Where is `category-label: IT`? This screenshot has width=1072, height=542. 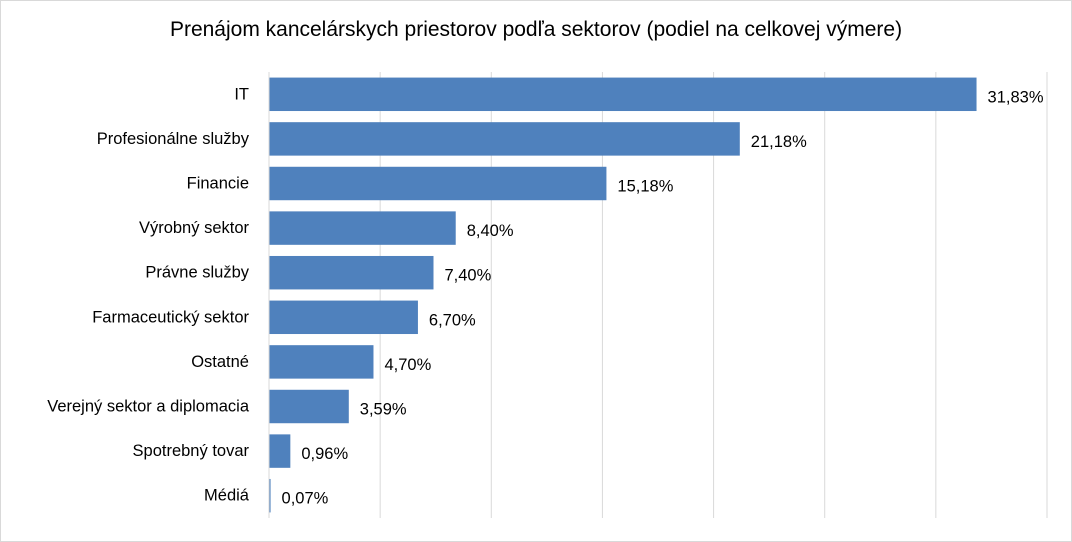 category-label: IT is located at coordinates (241, 94).